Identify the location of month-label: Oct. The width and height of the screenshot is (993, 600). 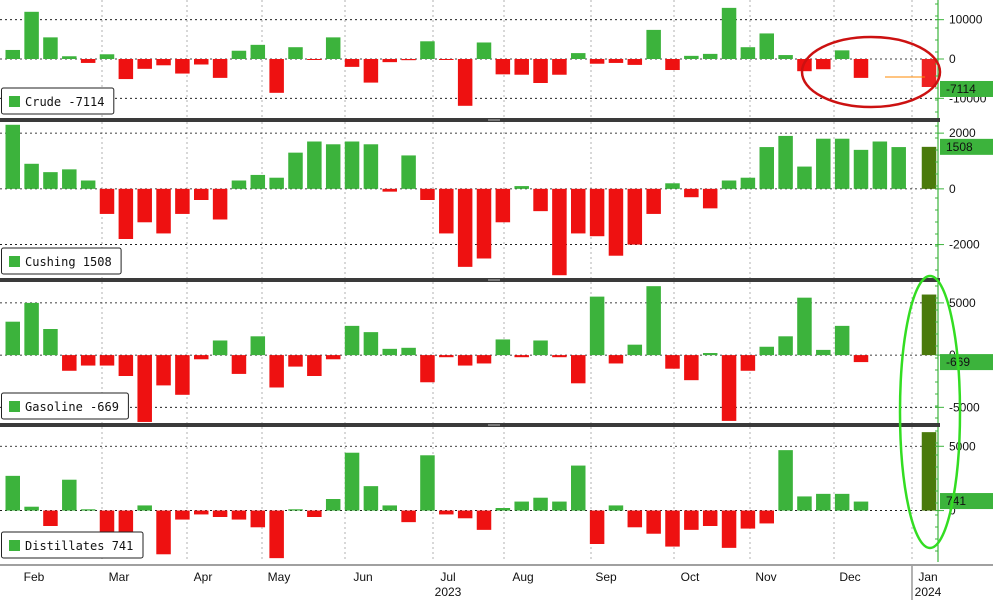
(690, 577).